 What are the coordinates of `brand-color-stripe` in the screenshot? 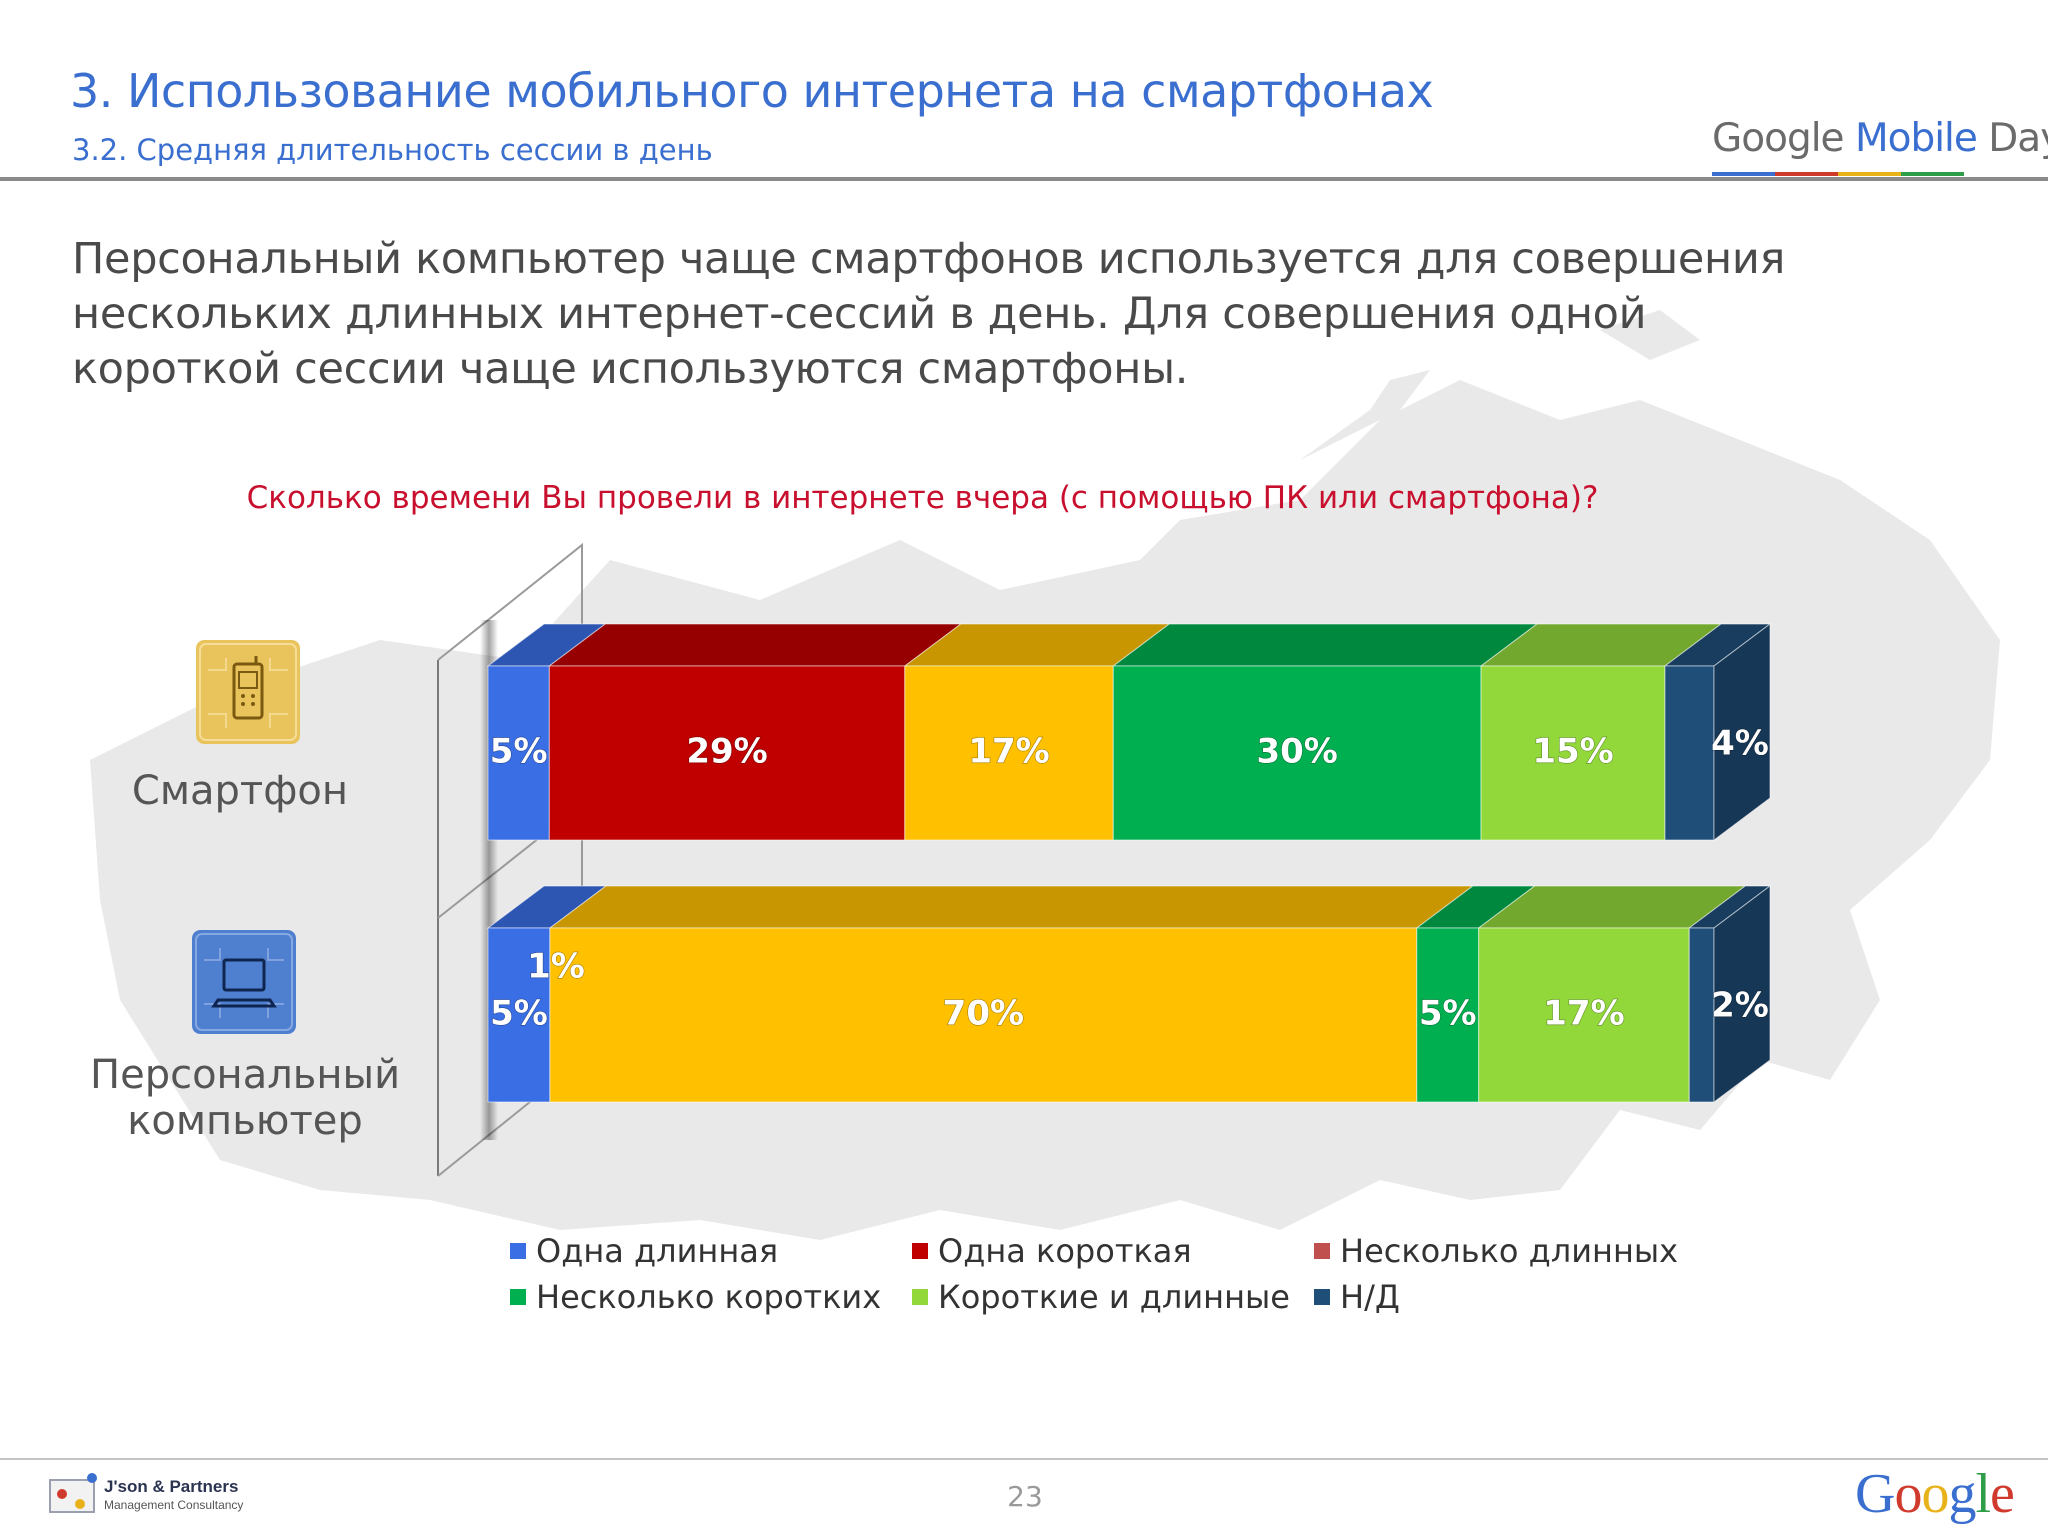 It's located at (1838, 174).